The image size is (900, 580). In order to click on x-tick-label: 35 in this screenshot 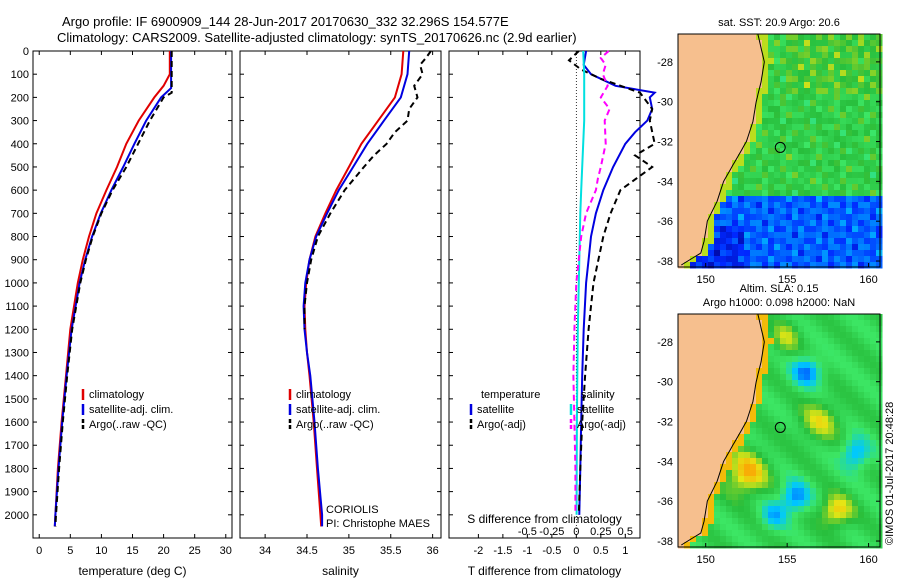, I will do `click(349, 551)`.